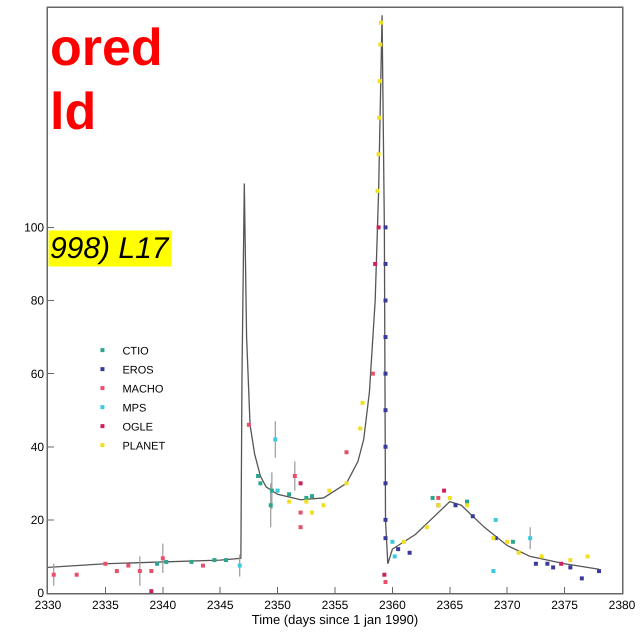 This screenshot has width=644, height=633. Describe the element at coordinates (73, 112) in the screenshot. I see `annotation: ld` at that location.